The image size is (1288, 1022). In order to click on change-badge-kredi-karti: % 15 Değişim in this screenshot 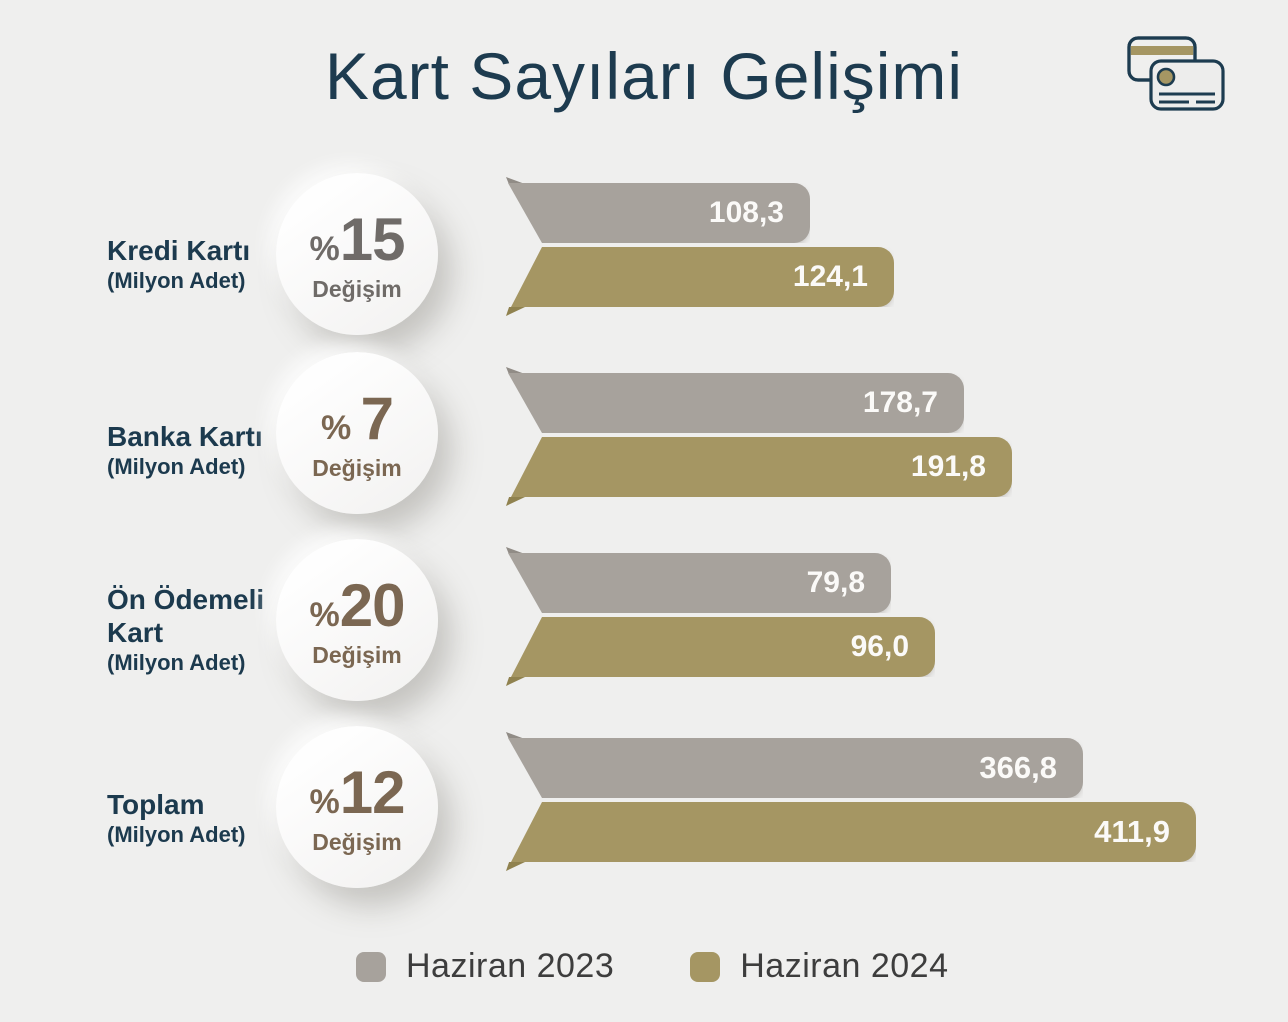, I will do `click(357, 254)`.